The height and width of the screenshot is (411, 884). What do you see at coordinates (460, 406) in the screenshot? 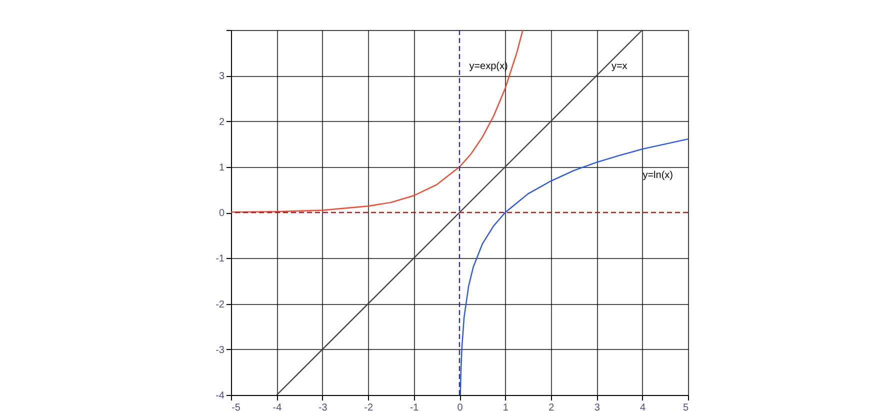
I see `x-tick-label: 0` at bounding box center [460, 406].